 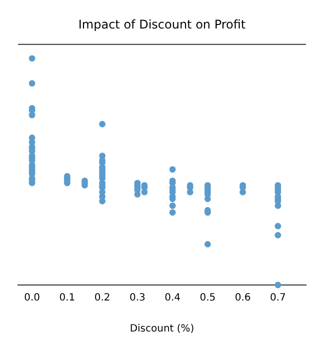 I want to click on chart-title: Impact of Discount on Profit, so click(x=162, y=24).